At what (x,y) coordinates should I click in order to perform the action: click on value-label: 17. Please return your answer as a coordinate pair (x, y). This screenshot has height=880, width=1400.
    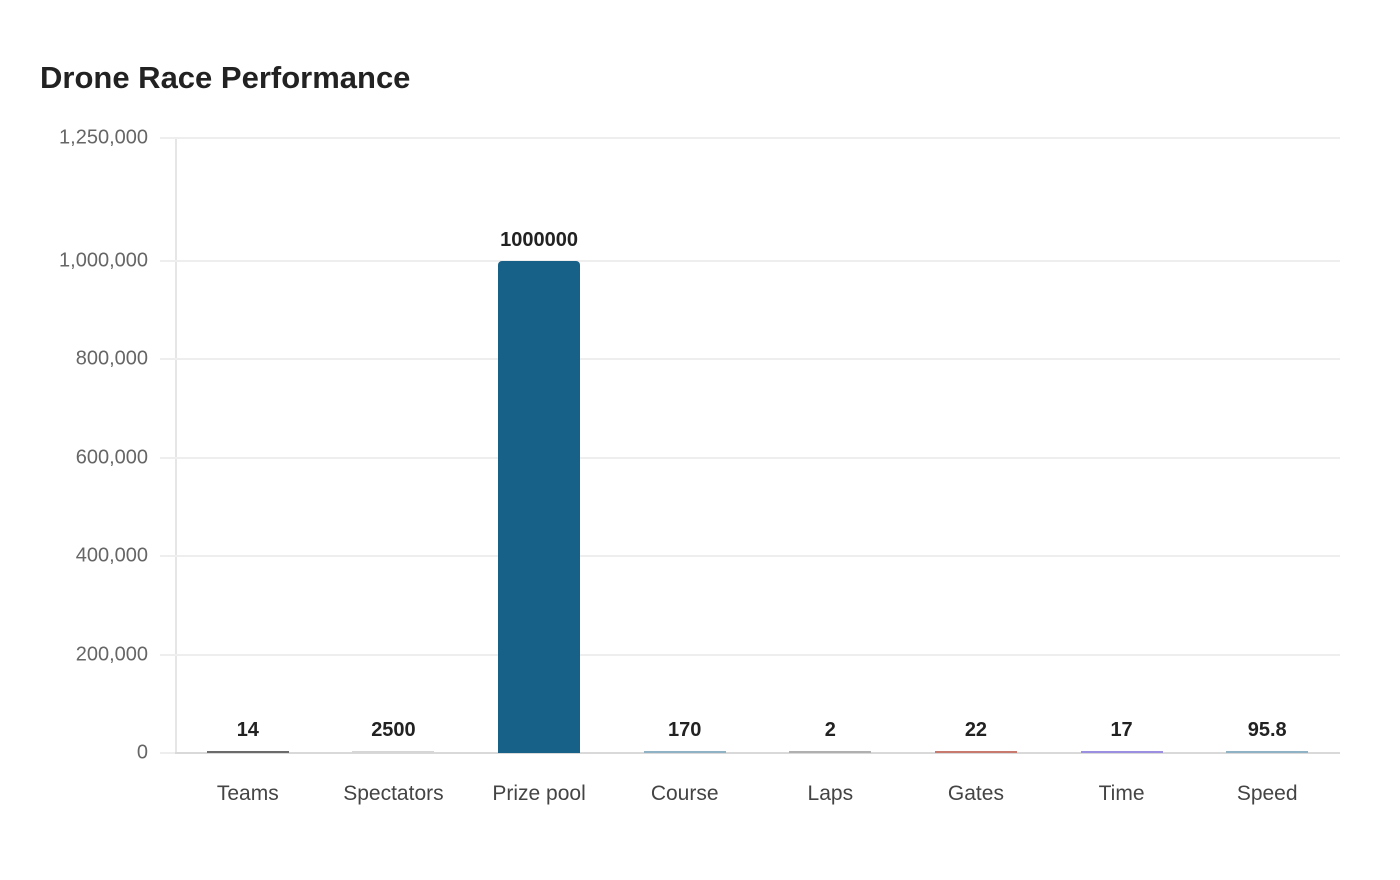
    Looking at the image, I should click on (1121, 730).